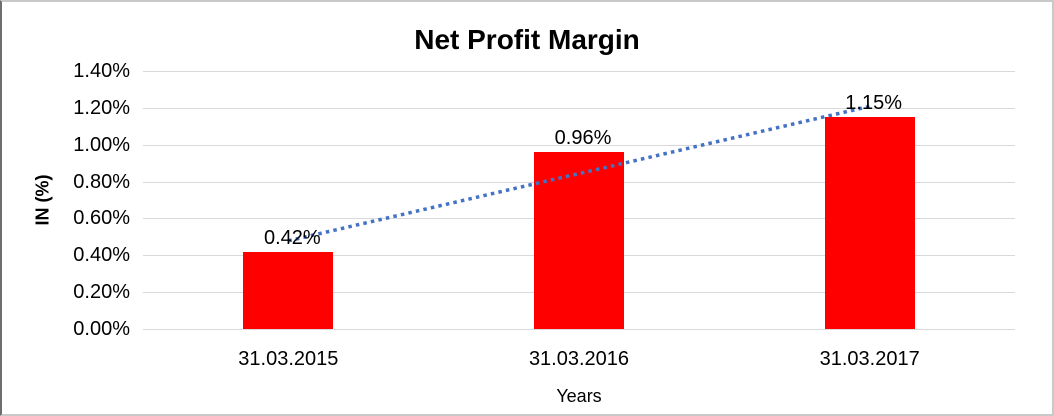 The image size is (1054, 416). What do you see at coordinates (288, 359) in the screenshot?
I see `x-category-label: 31.03.2015` at bounding box center [288, 359].